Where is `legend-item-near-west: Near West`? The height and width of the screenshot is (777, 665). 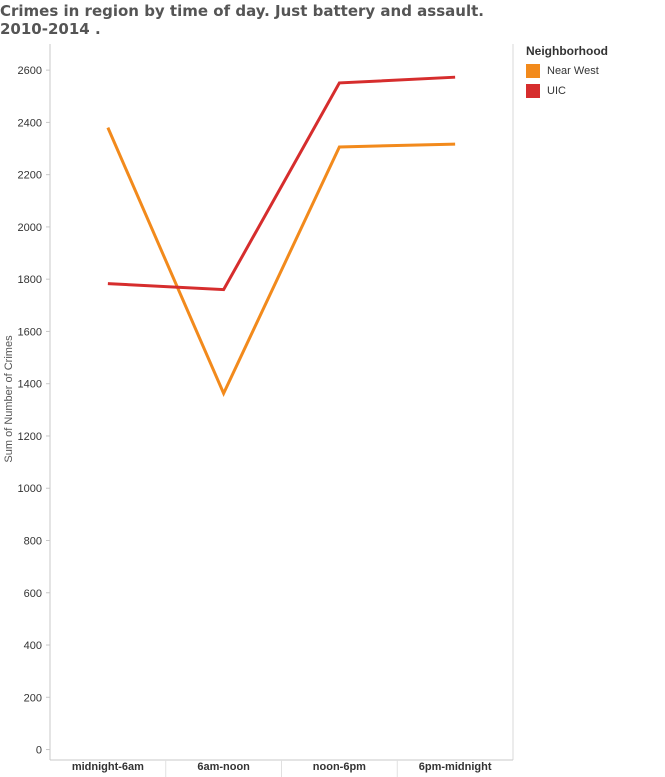
legend-item-near-west: Near West is located at coordinates (567, 71).